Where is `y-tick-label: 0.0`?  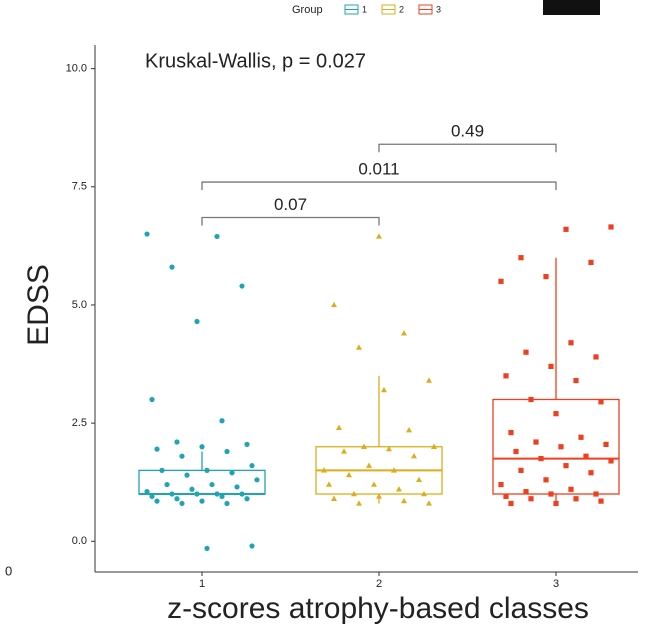
y-tick-label: 0.0 is located at coordinates (79, 541).